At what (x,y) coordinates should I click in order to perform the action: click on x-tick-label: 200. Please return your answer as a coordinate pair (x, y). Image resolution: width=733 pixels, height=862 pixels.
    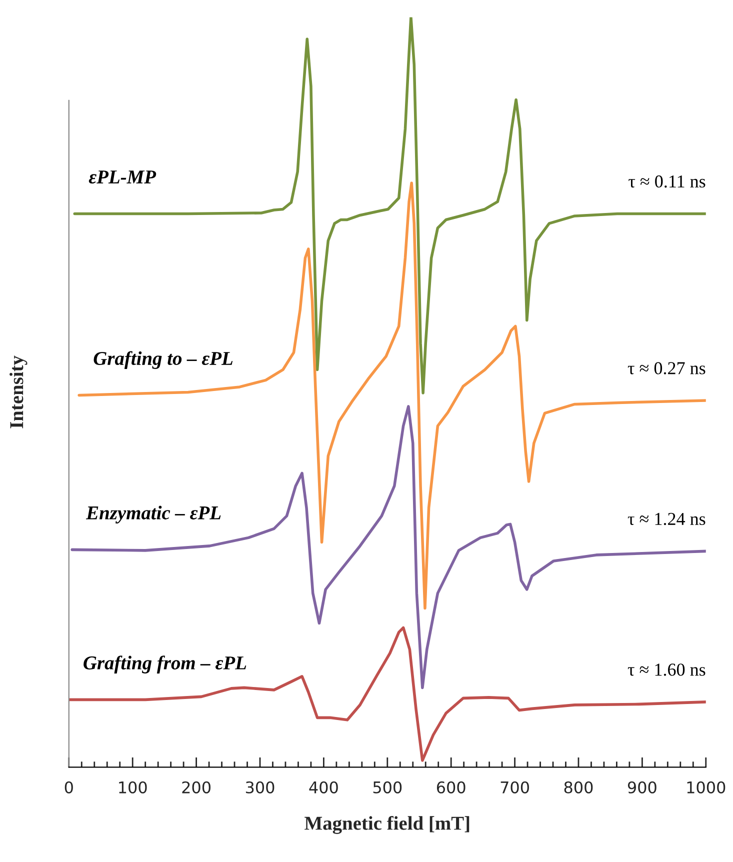
    Looking at the image, I should click on (196, 787).